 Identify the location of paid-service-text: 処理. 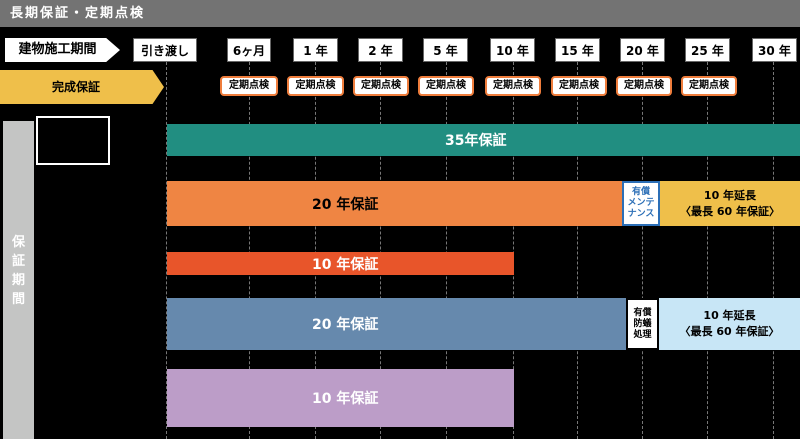
(642, 334).